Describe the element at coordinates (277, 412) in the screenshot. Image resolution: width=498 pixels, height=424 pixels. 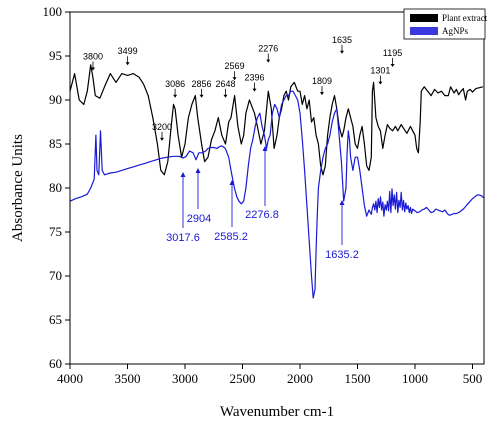
I see `x-axis-title: Wavenumber cm-1` at that location.